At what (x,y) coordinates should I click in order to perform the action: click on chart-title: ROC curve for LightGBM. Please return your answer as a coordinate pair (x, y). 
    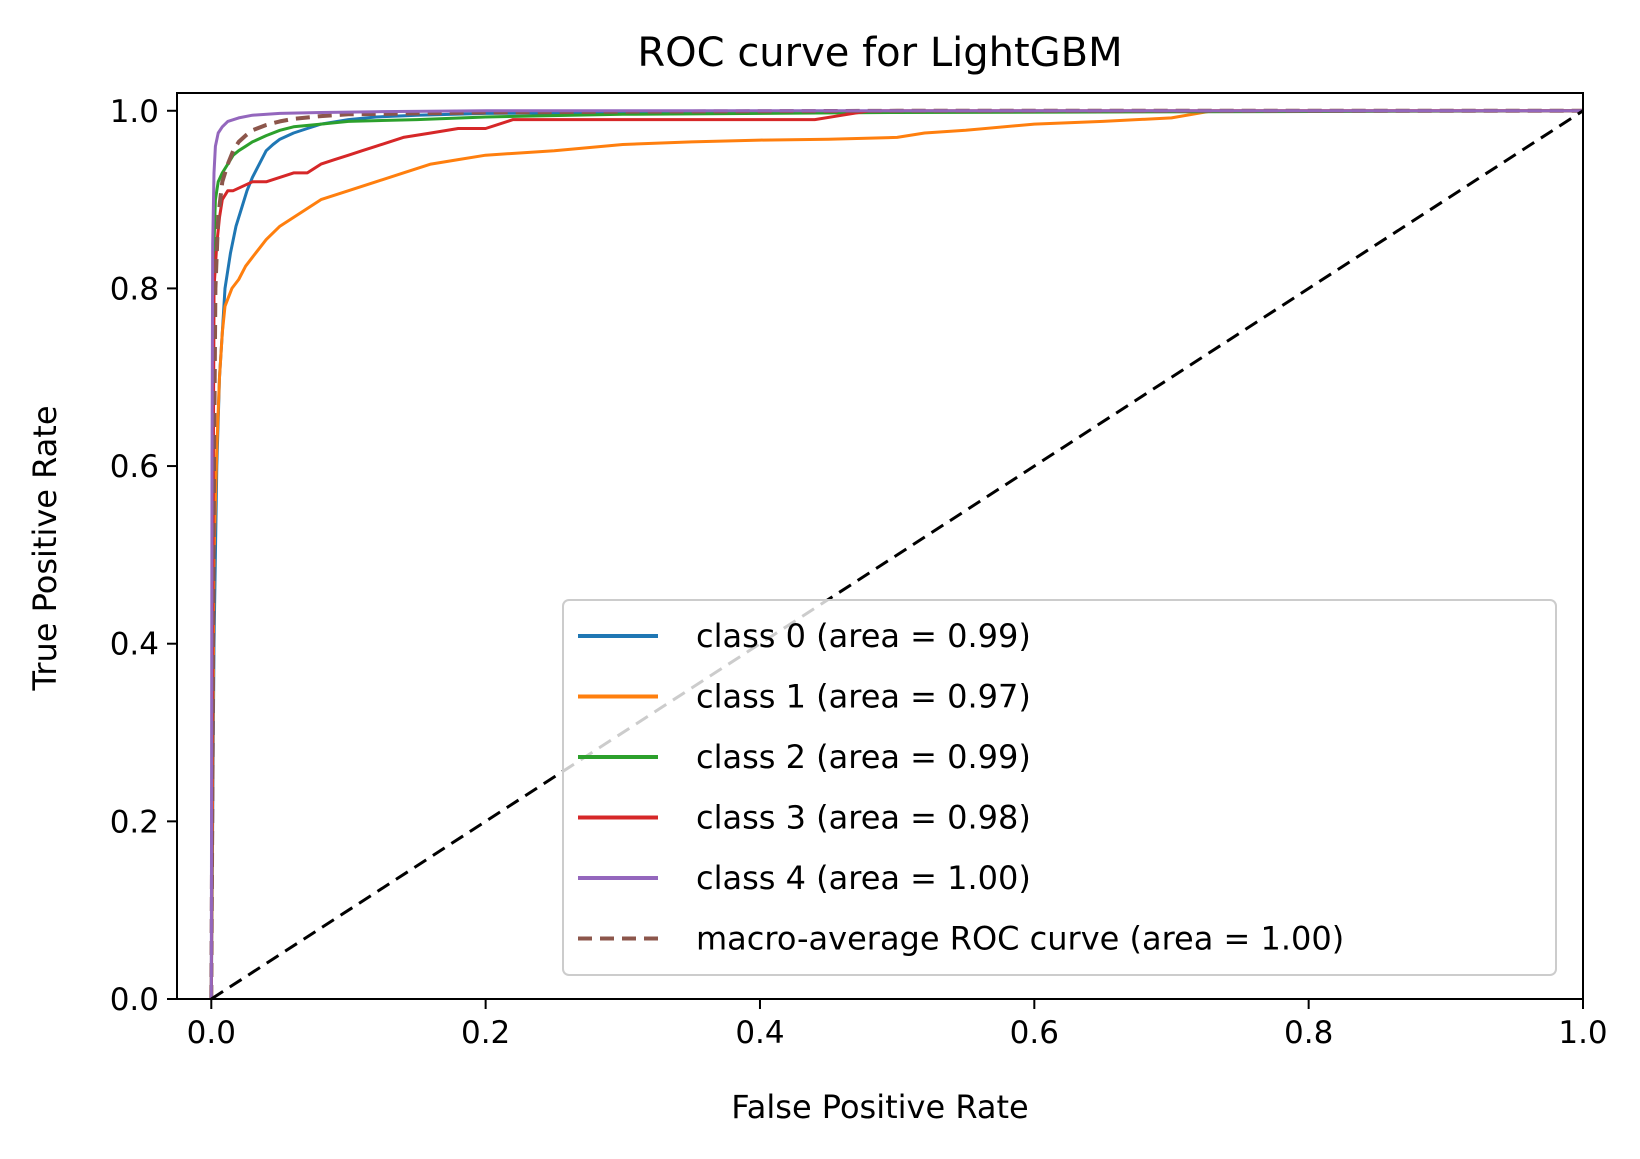
    Looking at the image, I should click on (879, 53).